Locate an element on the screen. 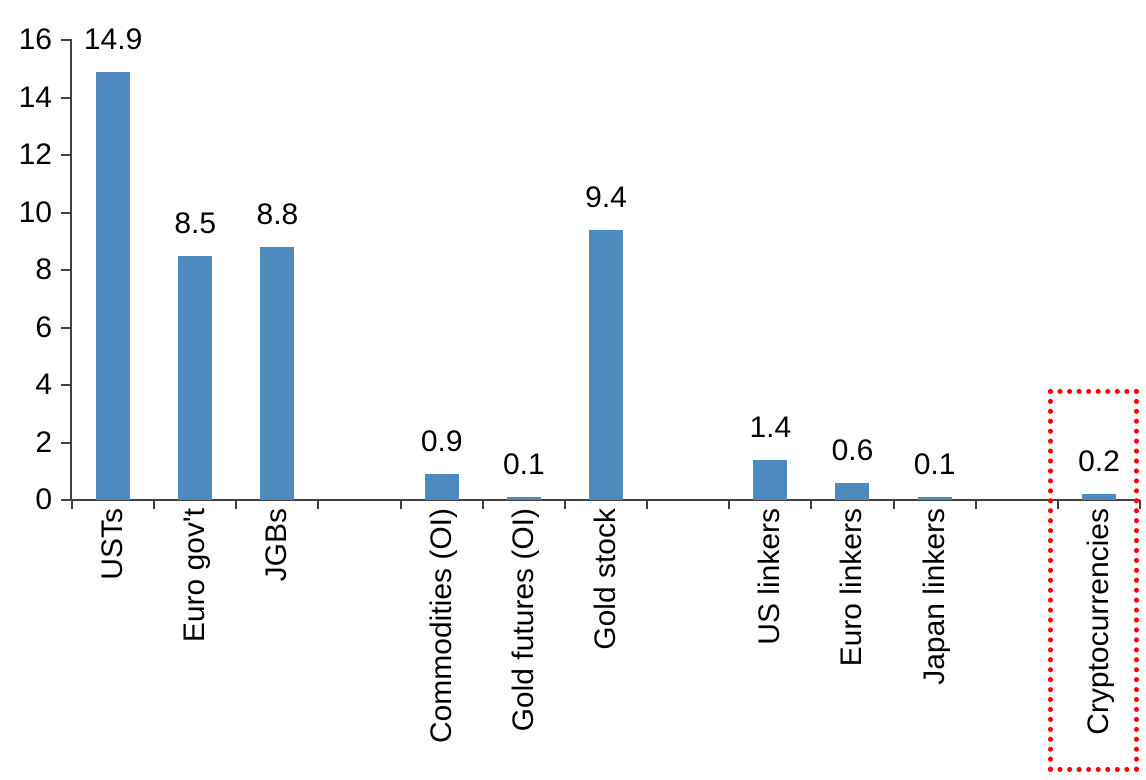  bar-jgbs is located at coordinates (277, 373).